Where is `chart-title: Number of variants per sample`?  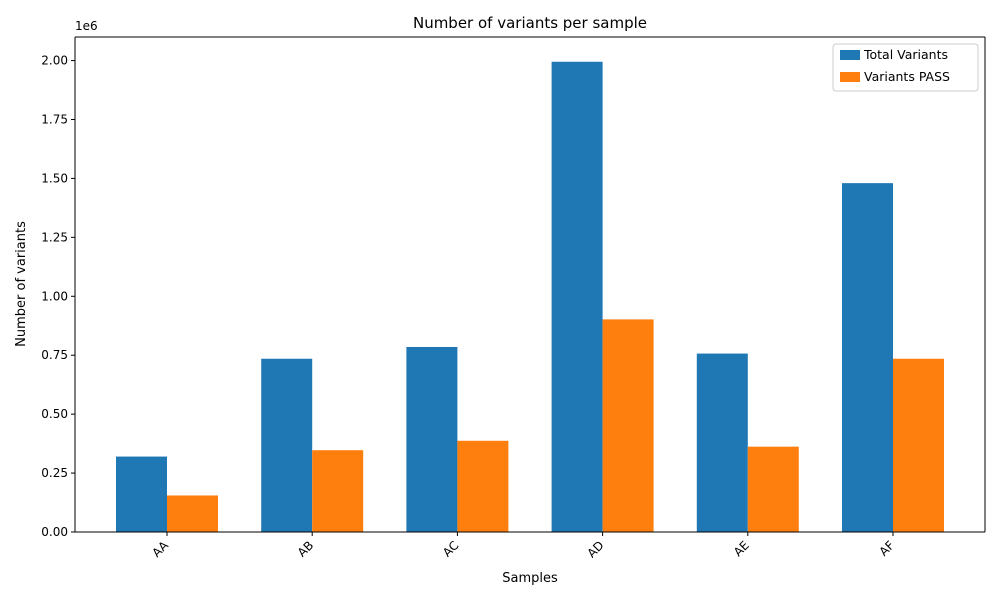 chart-title: Number of variants per sample is located at coordinates (530, 23).